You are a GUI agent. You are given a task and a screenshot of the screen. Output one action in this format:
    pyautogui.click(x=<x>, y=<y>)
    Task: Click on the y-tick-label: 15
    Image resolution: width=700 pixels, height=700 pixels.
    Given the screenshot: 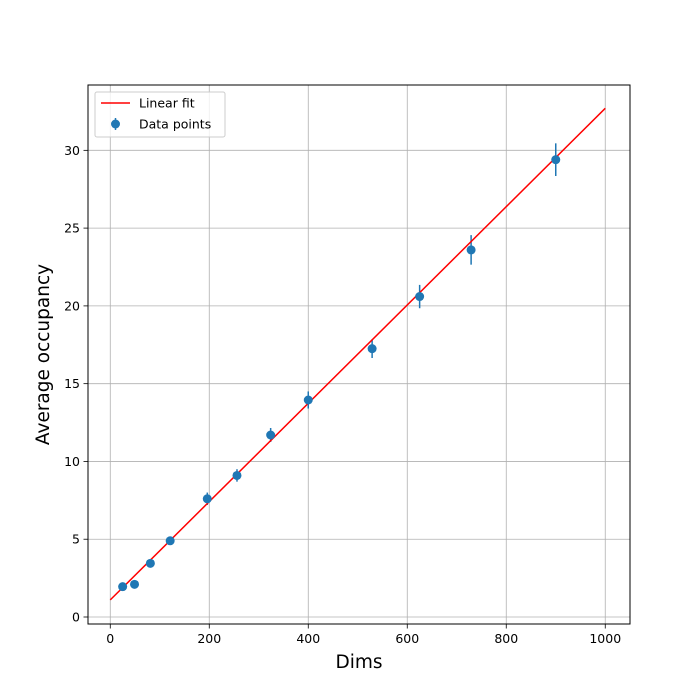 What is the action you would take?
    pyautogui.click(x=72, y=383)
    